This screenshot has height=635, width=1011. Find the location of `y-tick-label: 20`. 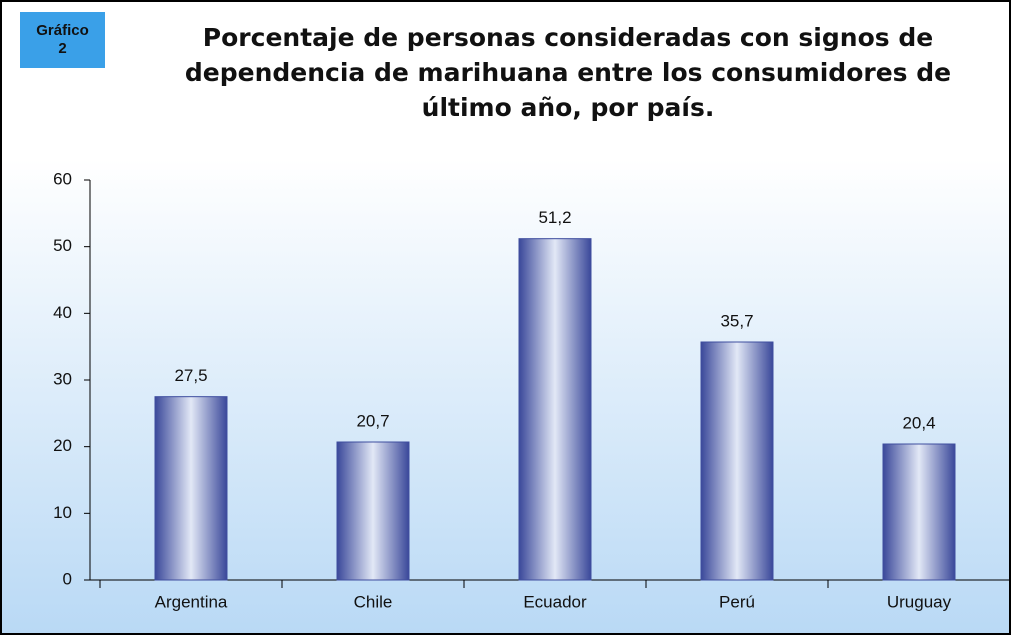

y-tick-label: 20 is located at coordinates (62, 445).